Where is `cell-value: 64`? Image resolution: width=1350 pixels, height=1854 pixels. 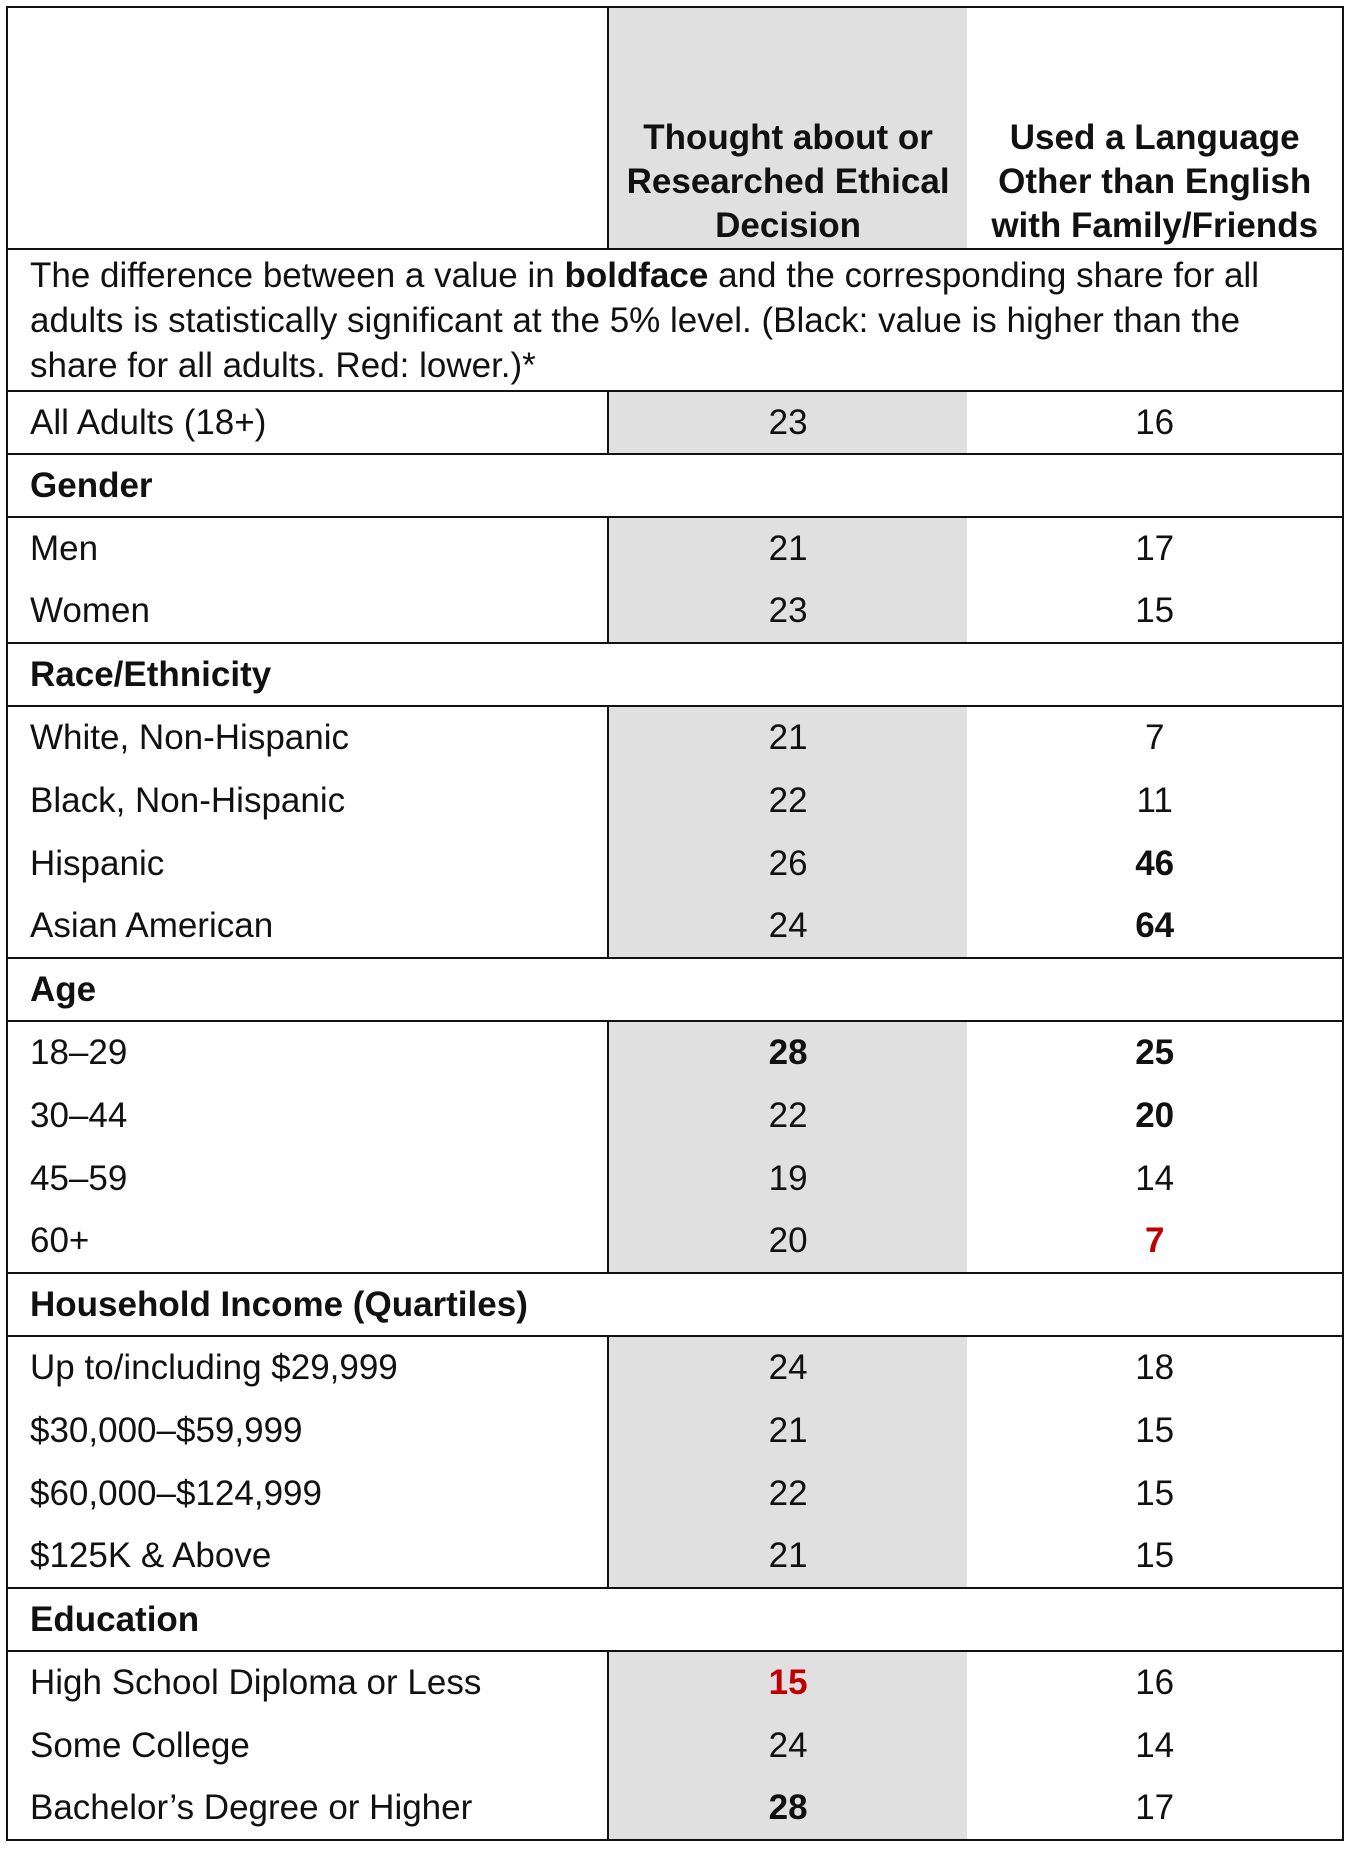 cell-value: 64 is located at coordinates (1155, 925).